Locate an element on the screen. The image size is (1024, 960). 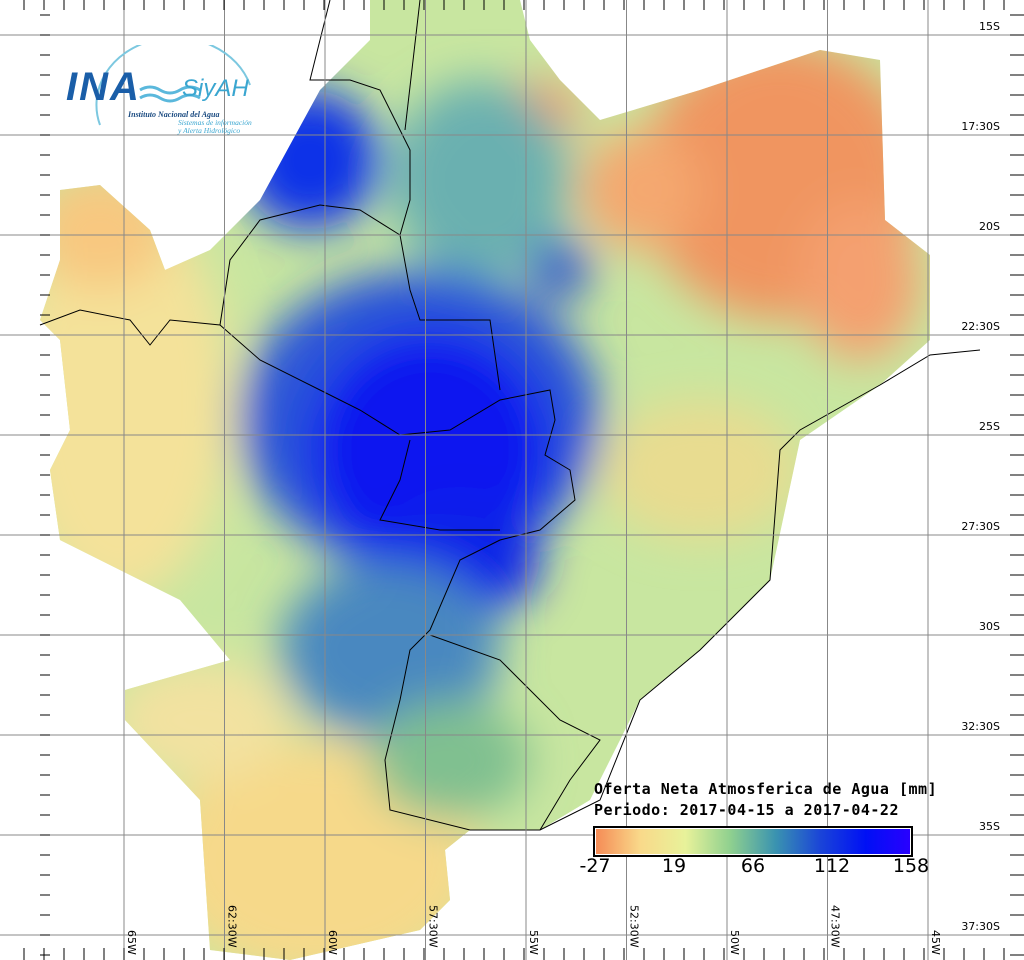
logo-acronym: INA is located at coordinates (103, 87).